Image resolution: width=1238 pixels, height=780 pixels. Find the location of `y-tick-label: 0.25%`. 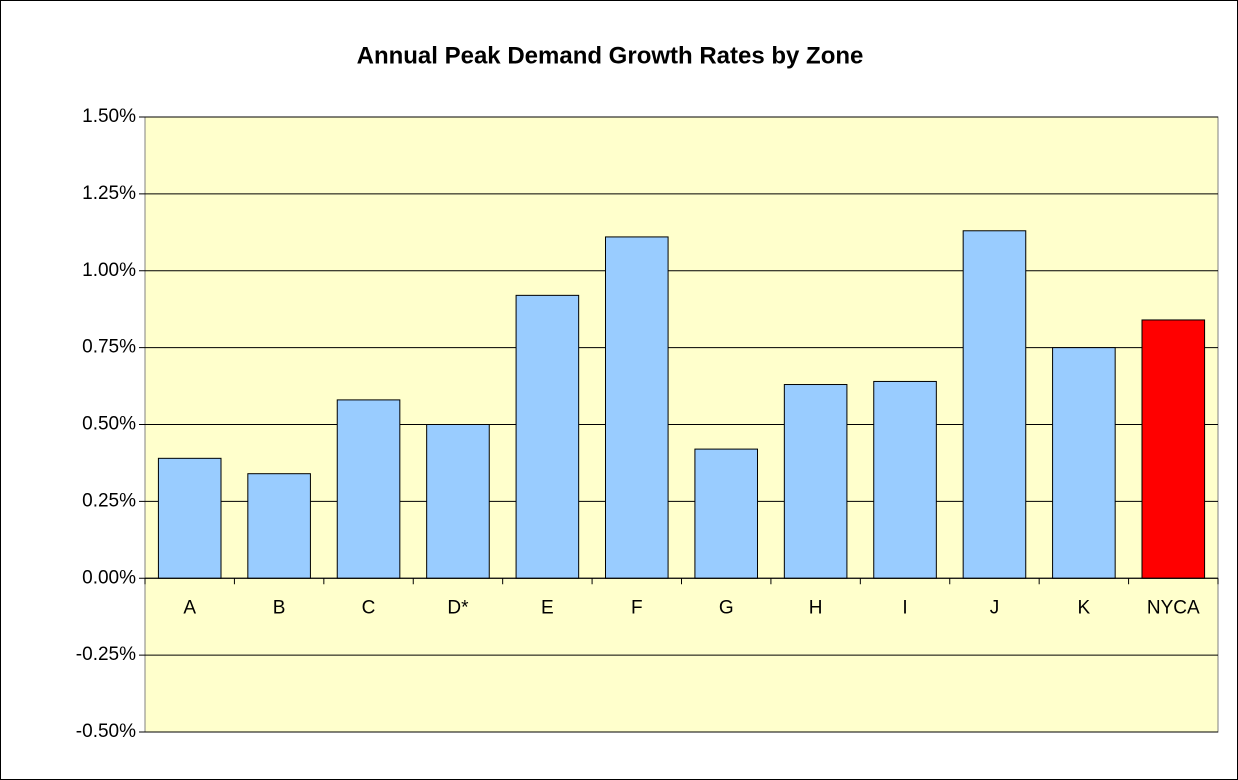

y-tick-label: 0.25% is located at coordinates (109, 500).